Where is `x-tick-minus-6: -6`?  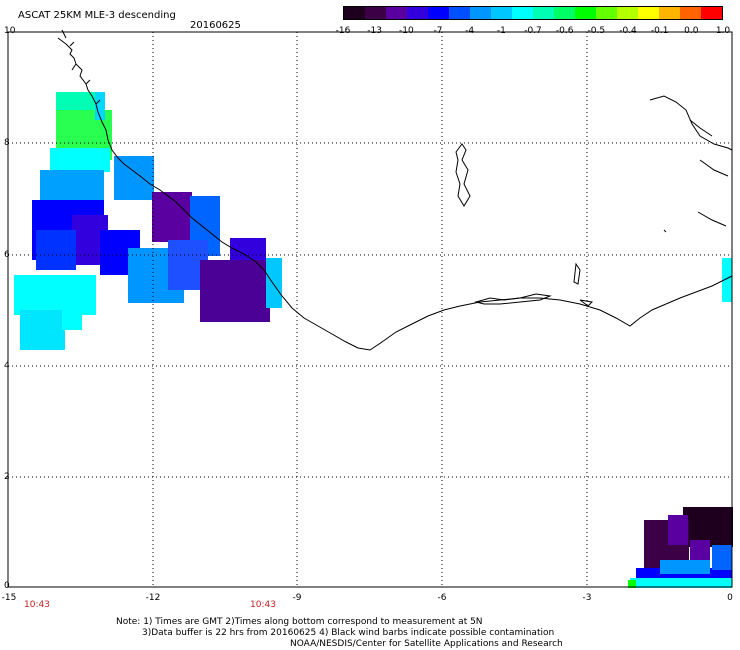 x-tick-minus-6: -6 is located at coordinates (442, 598).